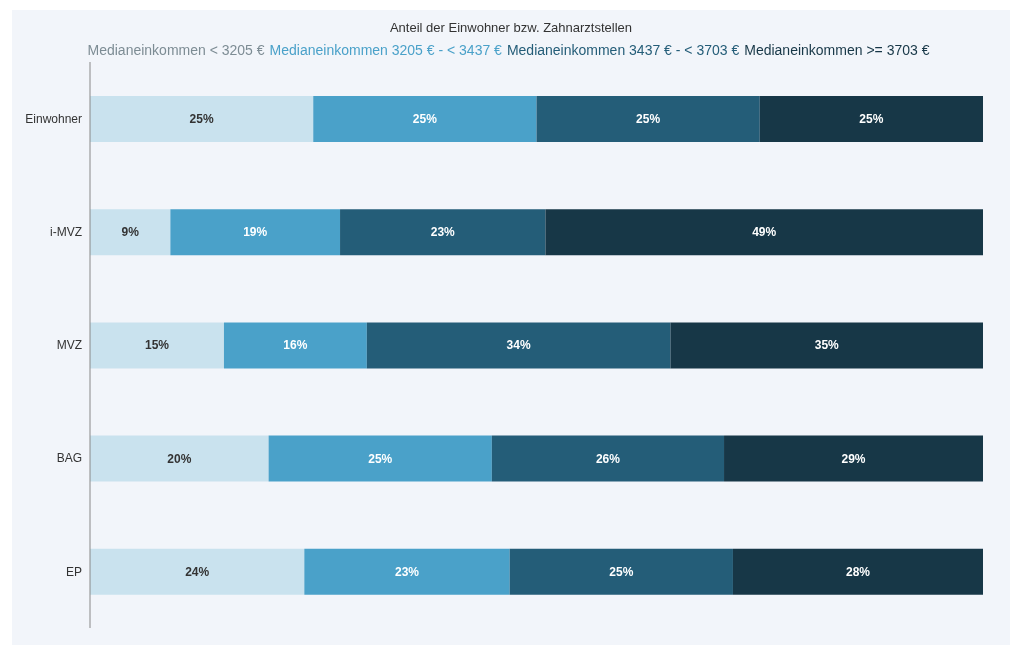 This screenshot has width=1013, height=646. What do you see at coordinates (53, 118) in the screenshot?
I see `y-tick-label: Einwohner` at bounding box center [53, 118].